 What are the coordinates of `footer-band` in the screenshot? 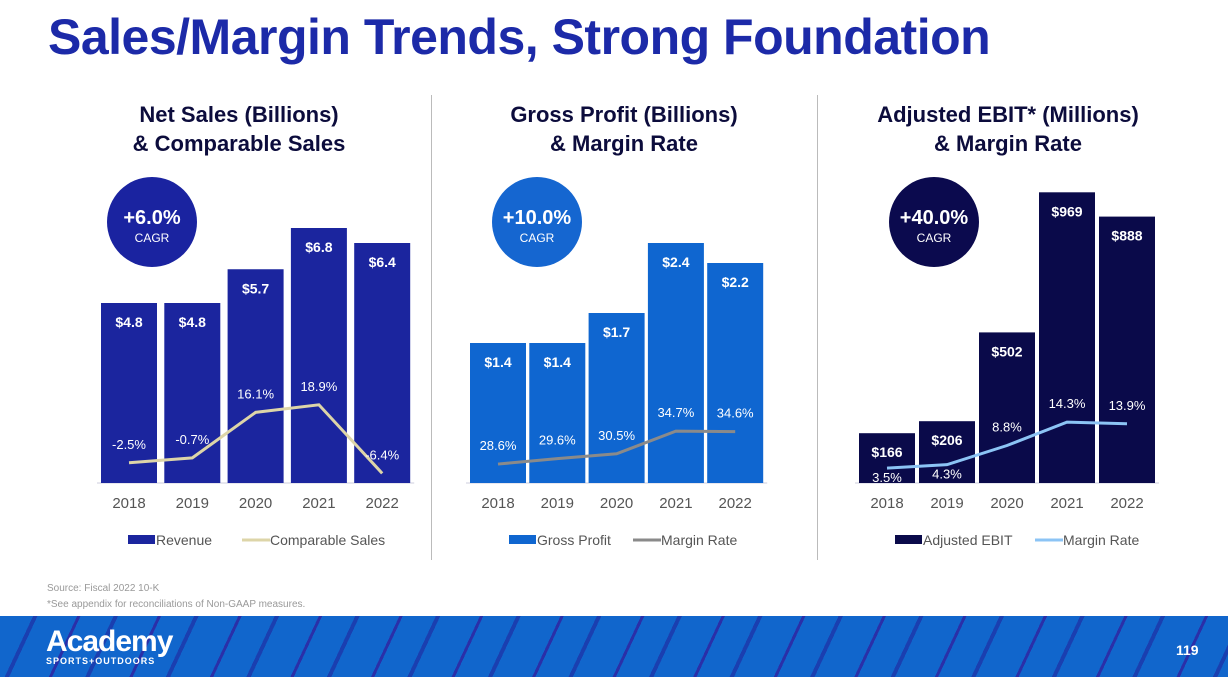 It's located at (614, 646).